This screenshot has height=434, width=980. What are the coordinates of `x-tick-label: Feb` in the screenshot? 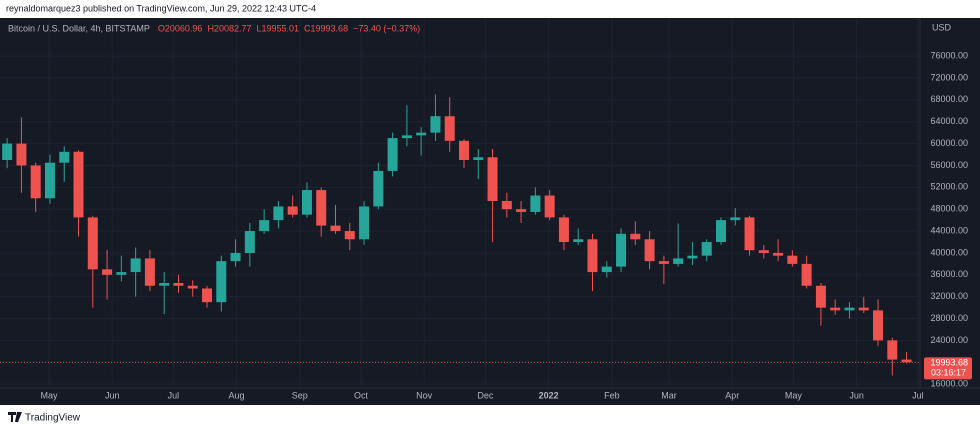 It's located at (612, 395).